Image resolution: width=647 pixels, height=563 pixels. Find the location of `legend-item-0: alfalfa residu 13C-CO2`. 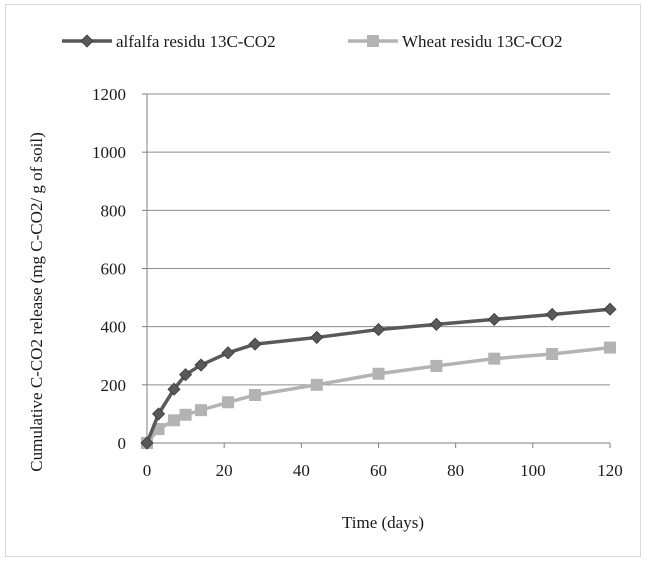

legend-item-0: alfalfa residu 13C-CO2 is located at coordinates (169, 41).